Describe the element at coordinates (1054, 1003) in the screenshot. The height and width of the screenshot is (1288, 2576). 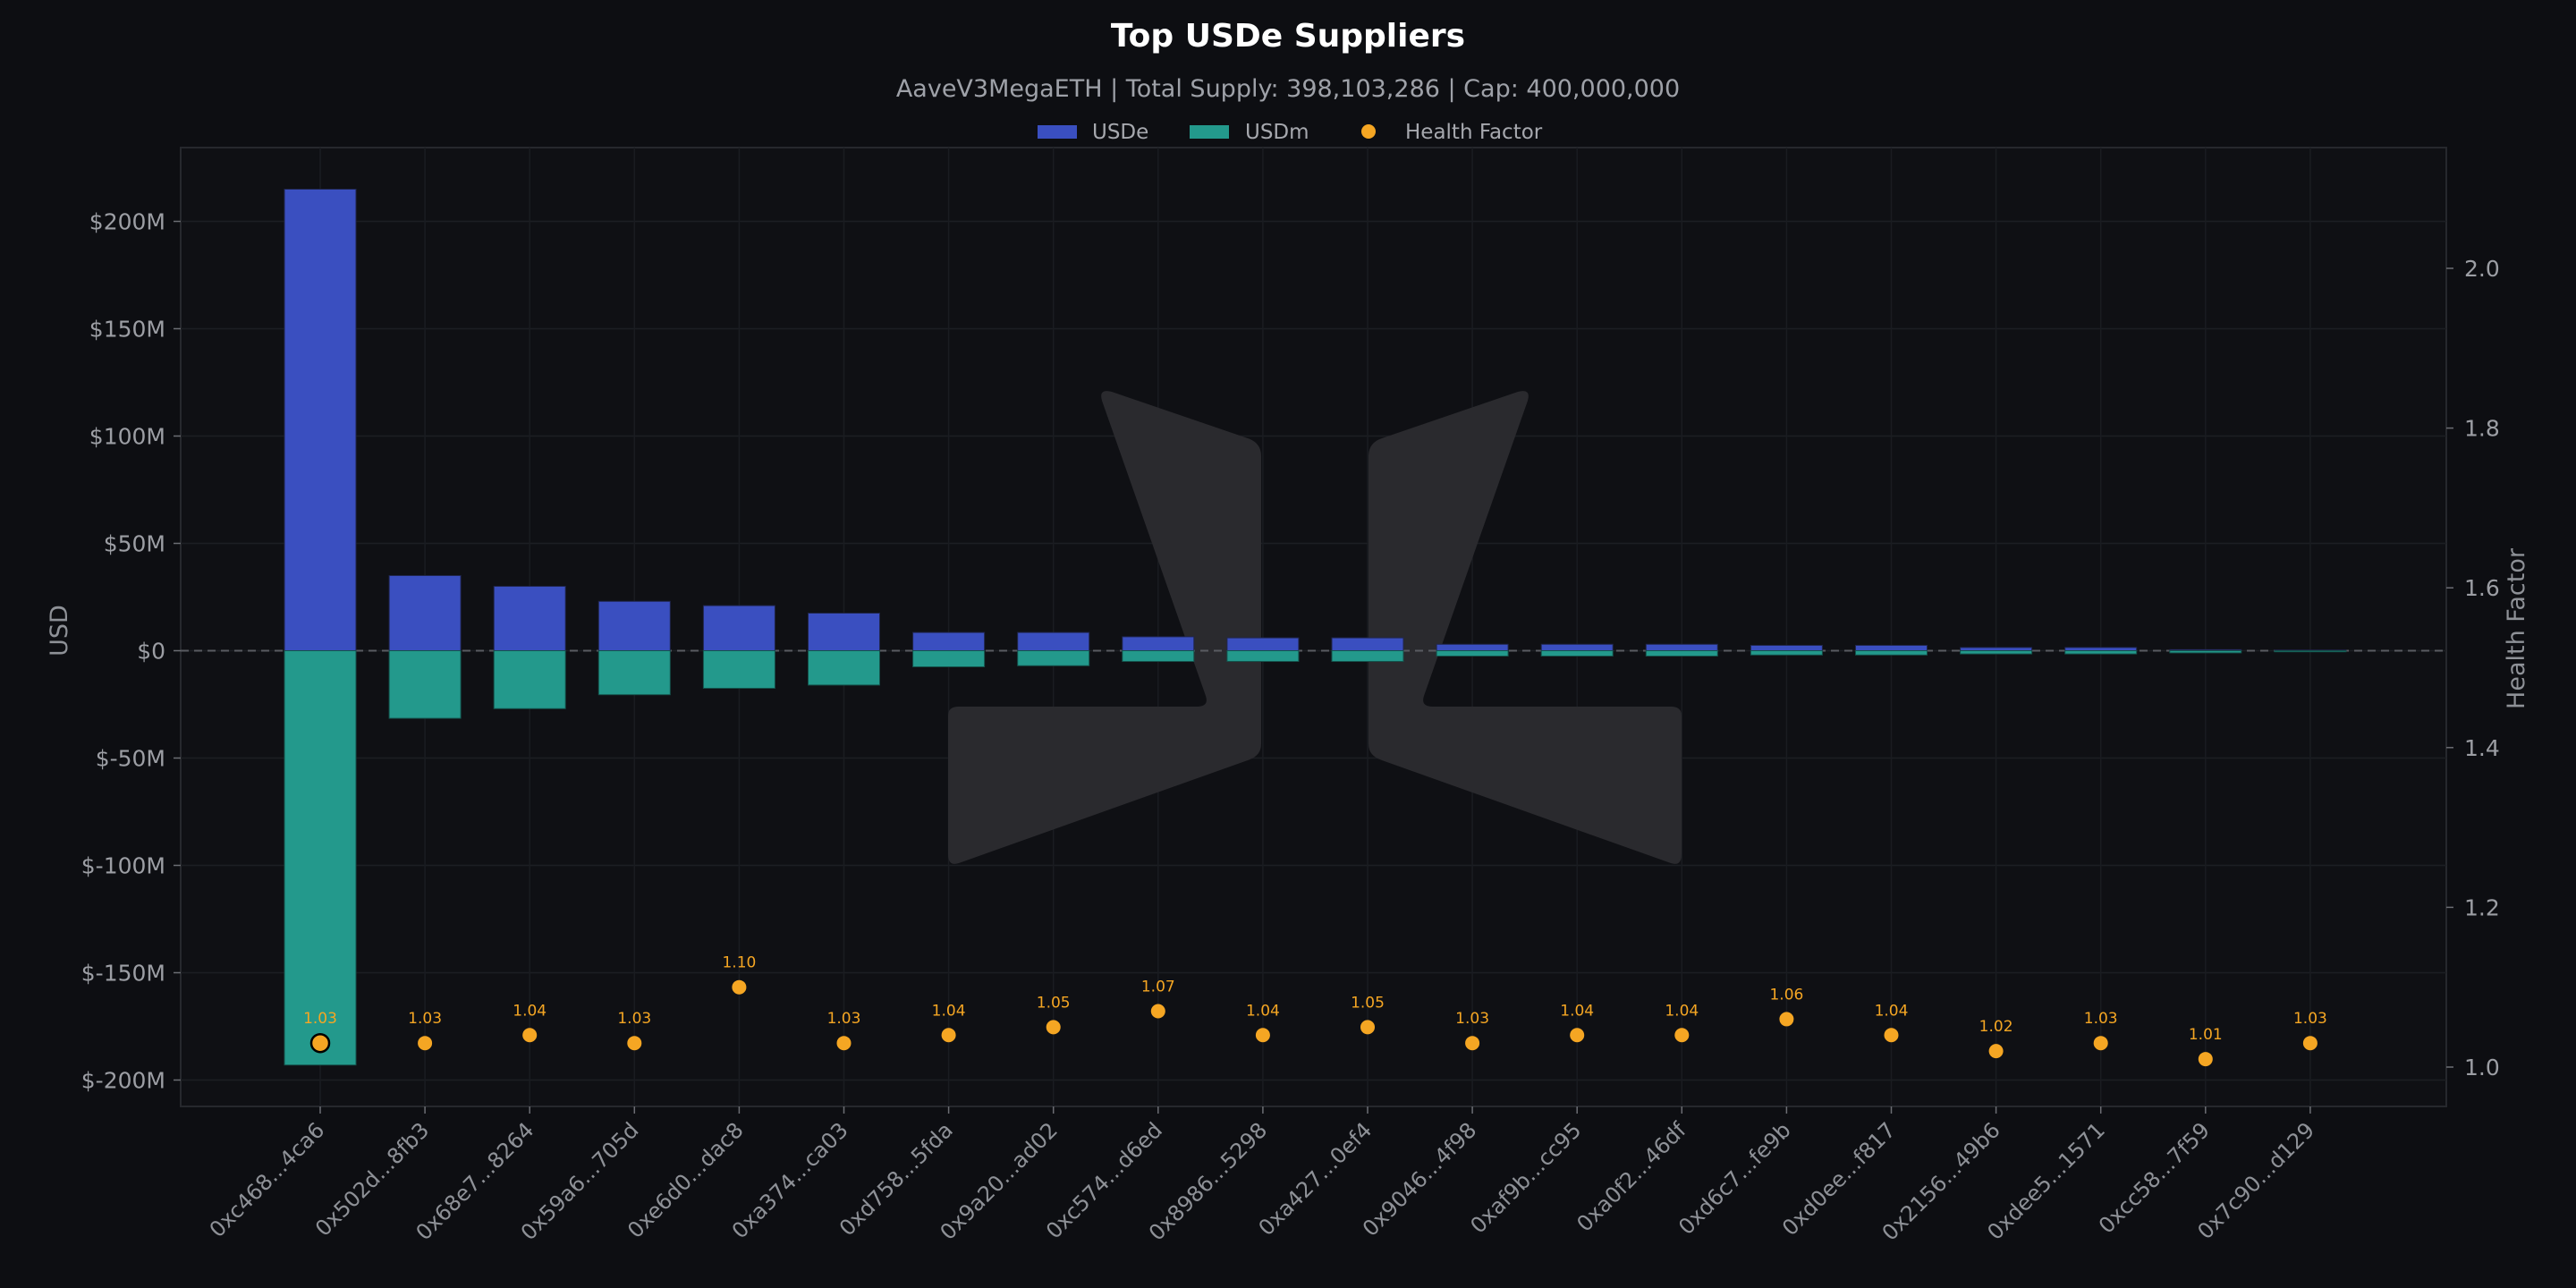
I see `health-factor-label: 1.05` at that location.